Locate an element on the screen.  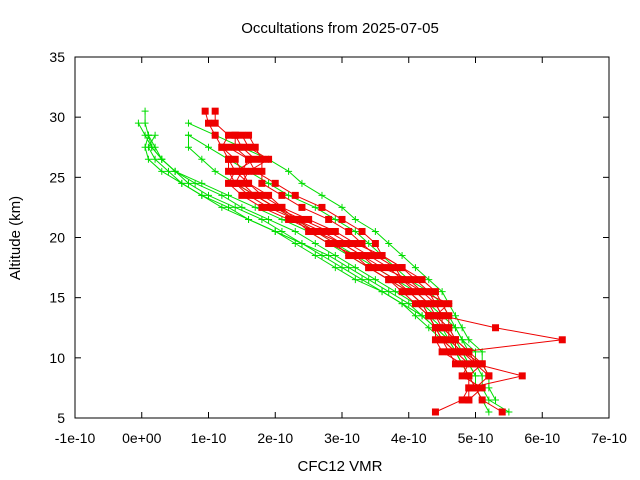
y-tick-label: 35 is located at coordinates (57, 57).